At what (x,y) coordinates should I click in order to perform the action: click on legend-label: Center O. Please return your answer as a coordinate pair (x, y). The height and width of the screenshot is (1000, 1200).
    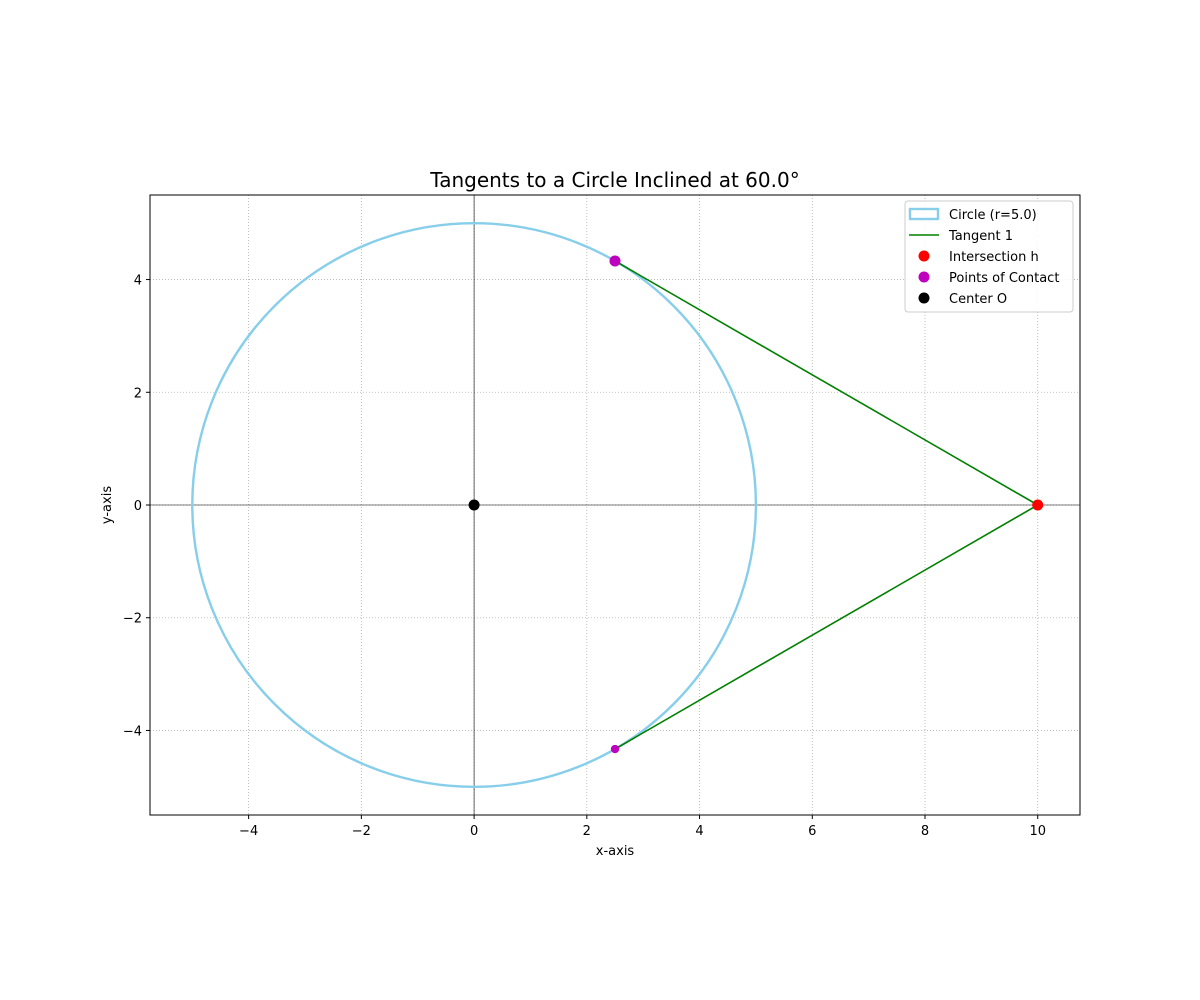
    Looking at the image, I should click on (978, 299).